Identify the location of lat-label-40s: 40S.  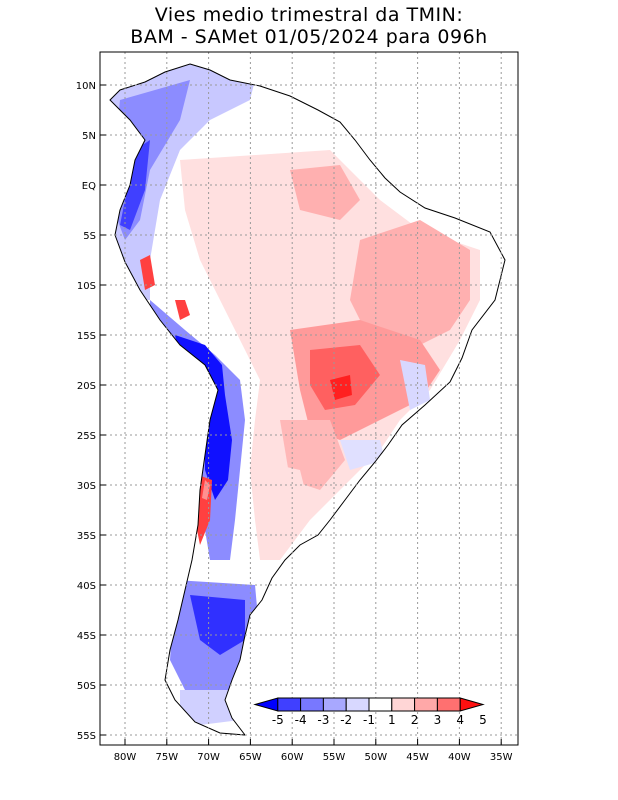
(86, 586).